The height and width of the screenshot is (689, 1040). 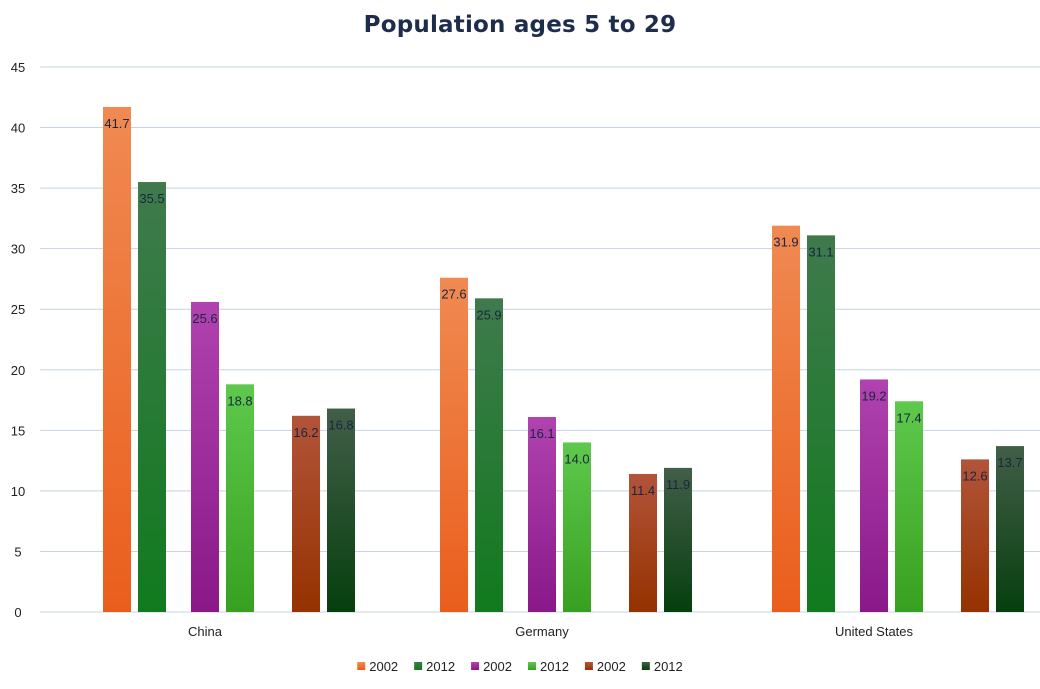 I want to click on x-category-label: United States, so click(x=874, y=631).